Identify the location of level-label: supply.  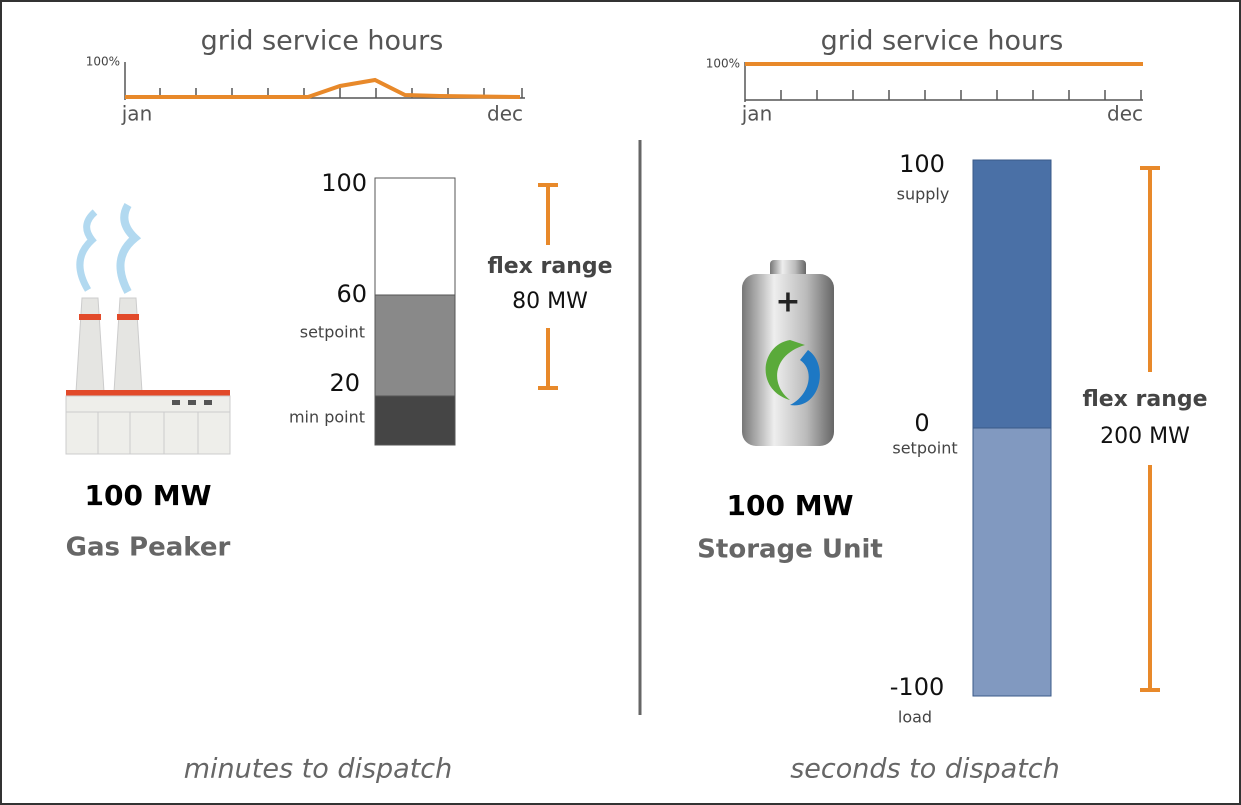
(923, 194).